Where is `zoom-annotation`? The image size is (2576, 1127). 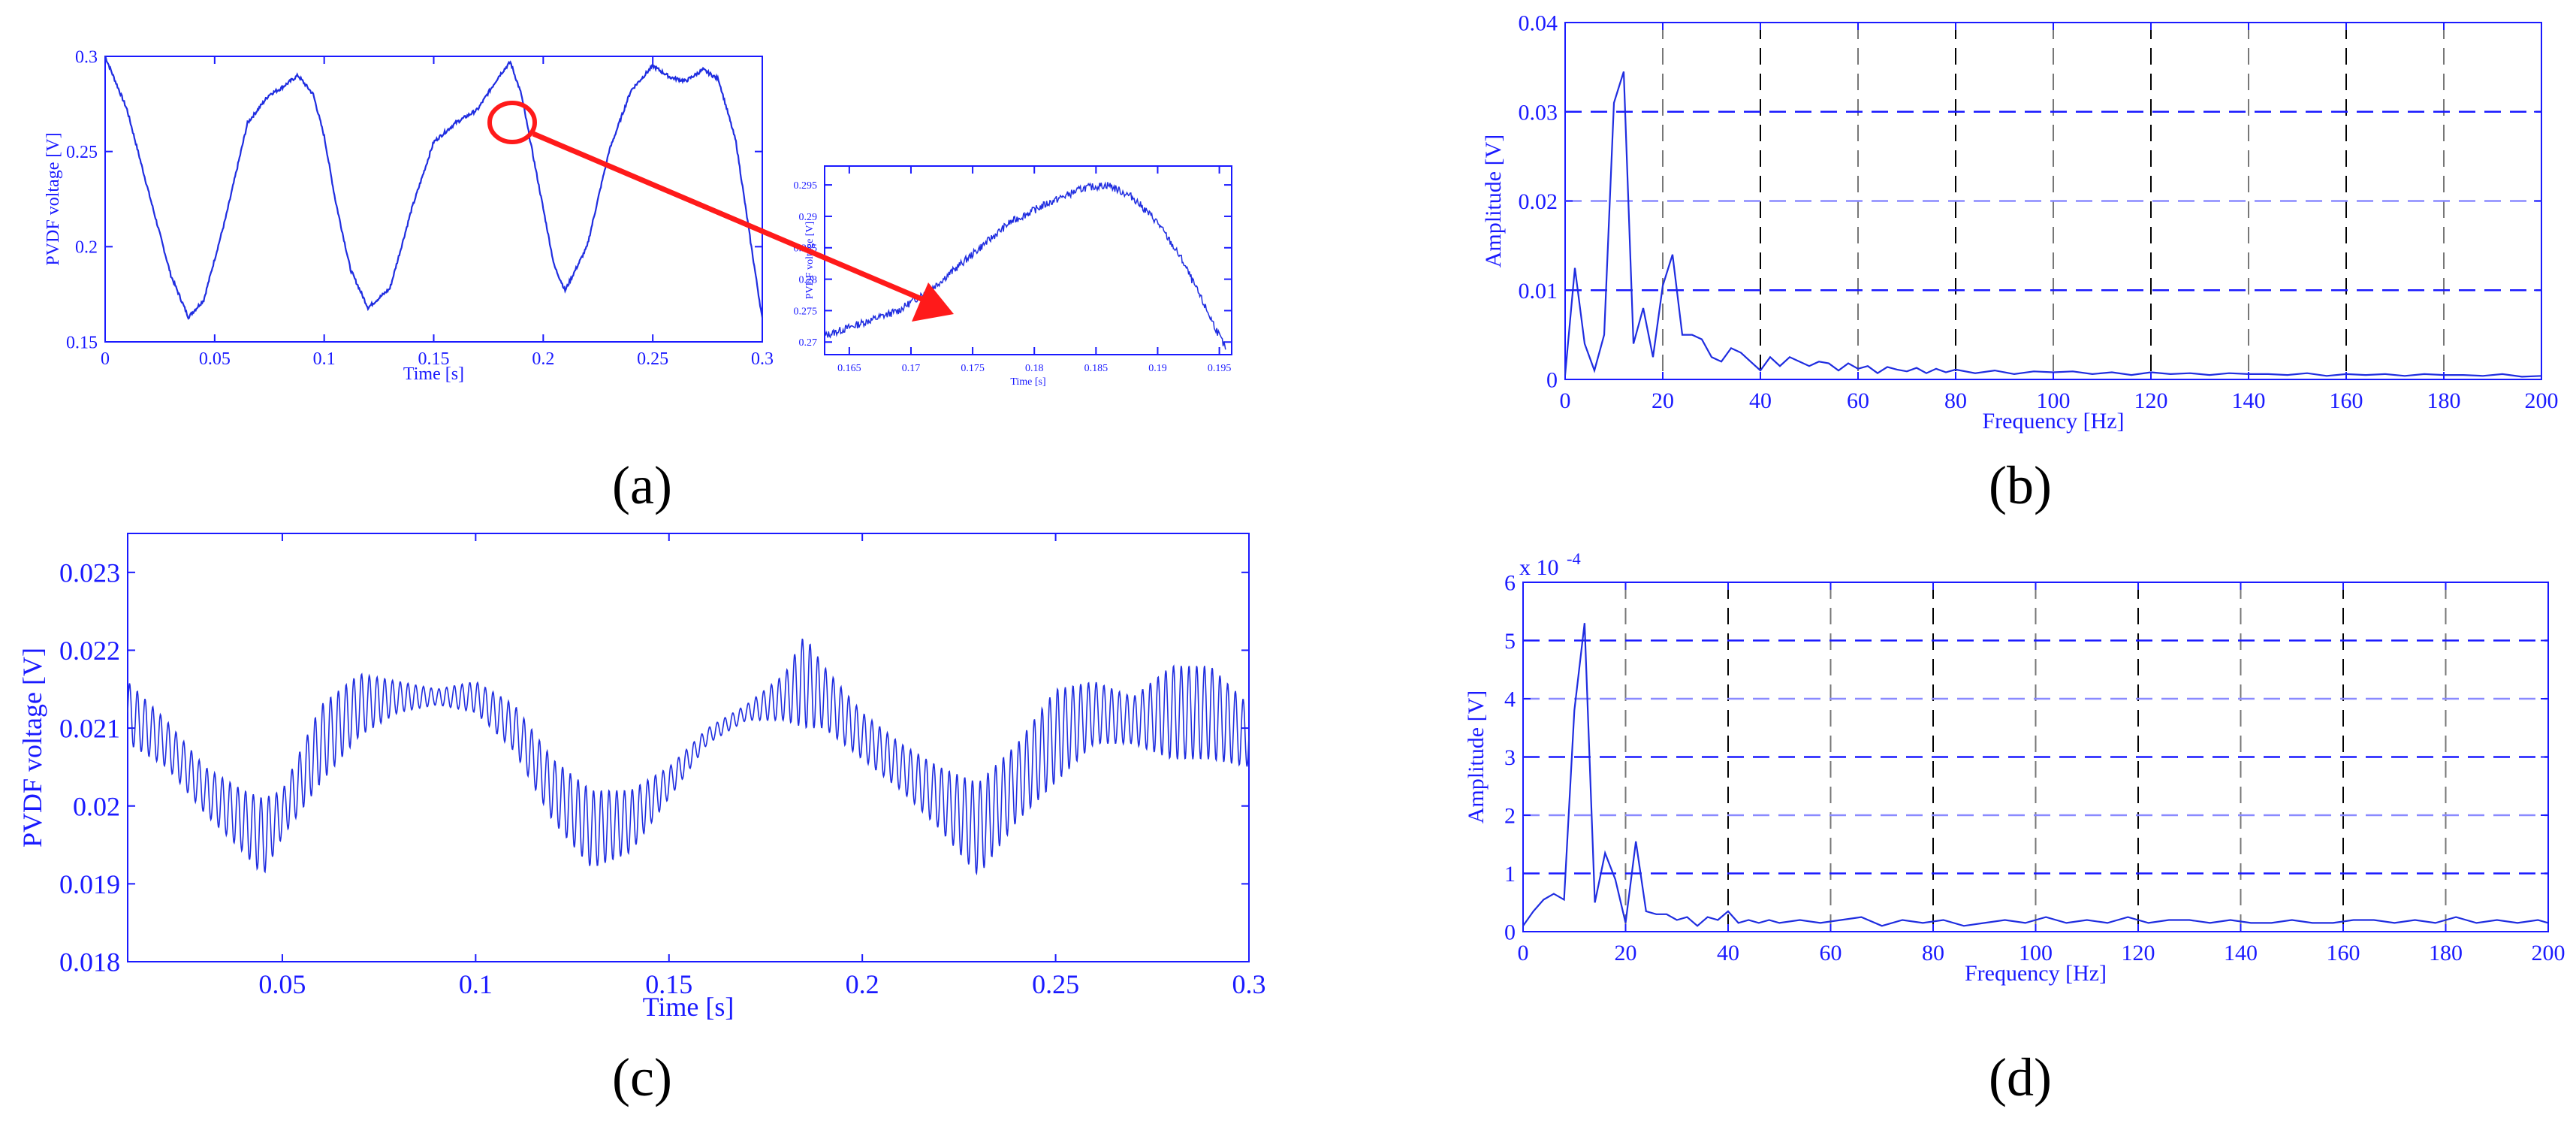 zoom-annotation is located at coordinates (720, 211).